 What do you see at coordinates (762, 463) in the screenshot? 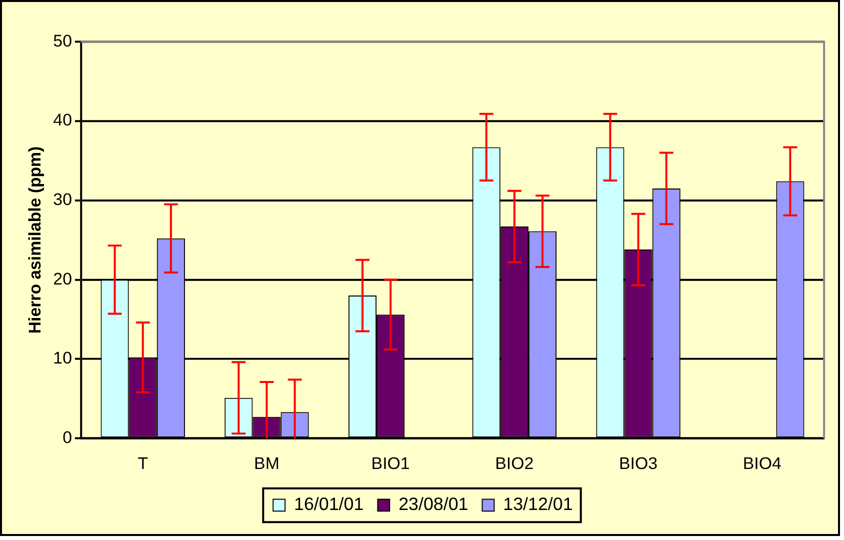
I see `x-tick-label: BIO4` at bounding box center [762, 463].